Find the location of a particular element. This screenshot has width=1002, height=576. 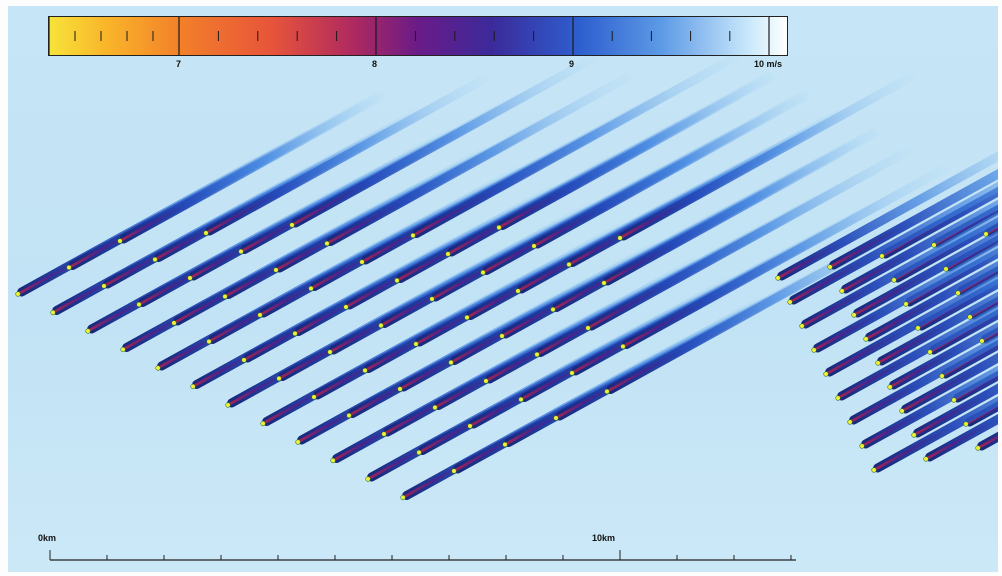

wind-speed-colorbar is located at coordinates (418, 36).